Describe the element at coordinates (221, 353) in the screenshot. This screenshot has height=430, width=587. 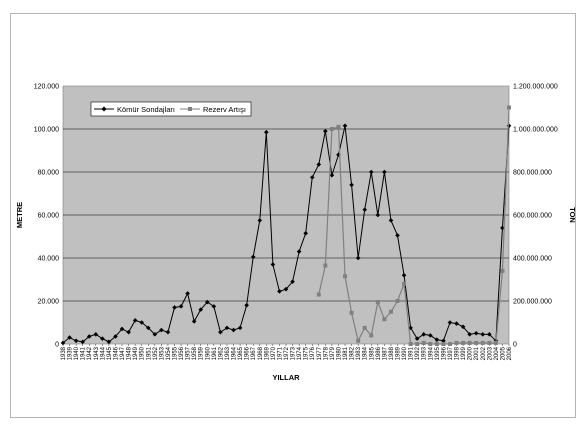
I see `x-tick-label: 1962` at that location.